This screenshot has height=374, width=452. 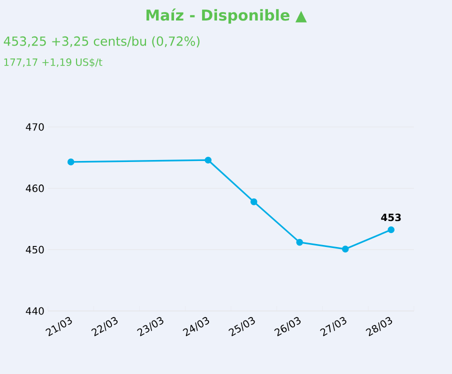 I want to click on y-tick-label: 450, so click(x=35, y=250).